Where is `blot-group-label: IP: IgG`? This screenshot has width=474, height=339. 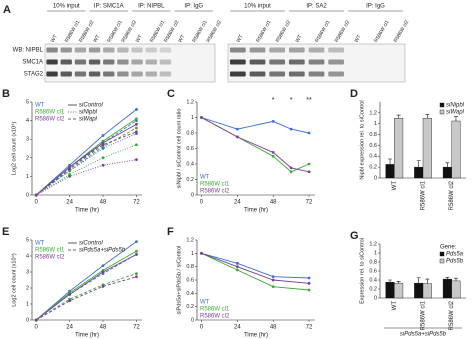 blot-group-label: IP: IgG is located at coordinates (375, 7).